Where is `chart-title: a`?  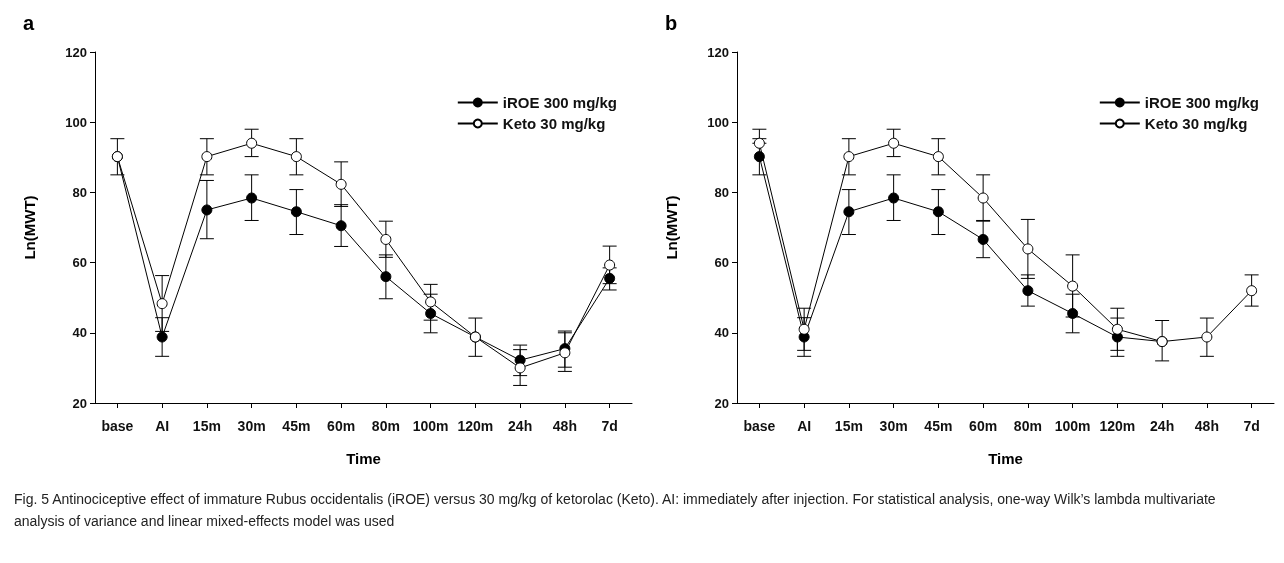
chart-title: a is located at coordinates (29, 23).